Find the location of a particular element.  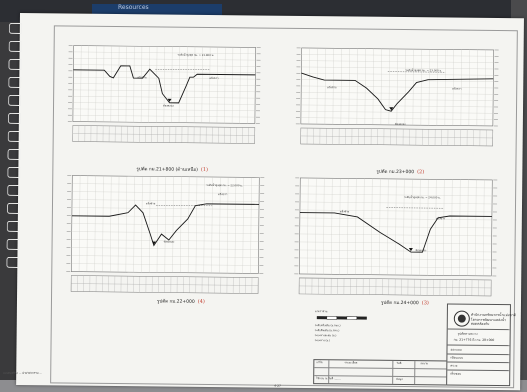

binder-rings is located at coordinates (15, 172).